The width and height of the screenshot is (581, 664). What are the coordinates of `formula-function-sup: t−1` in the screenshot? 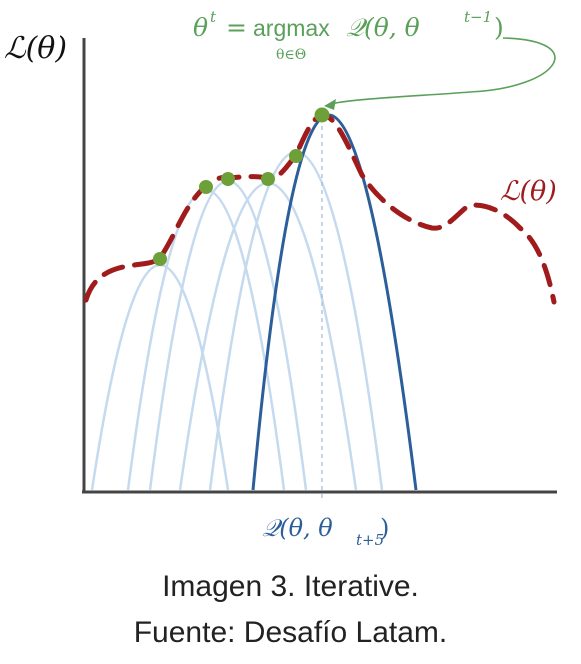 It's located at (478, 17).